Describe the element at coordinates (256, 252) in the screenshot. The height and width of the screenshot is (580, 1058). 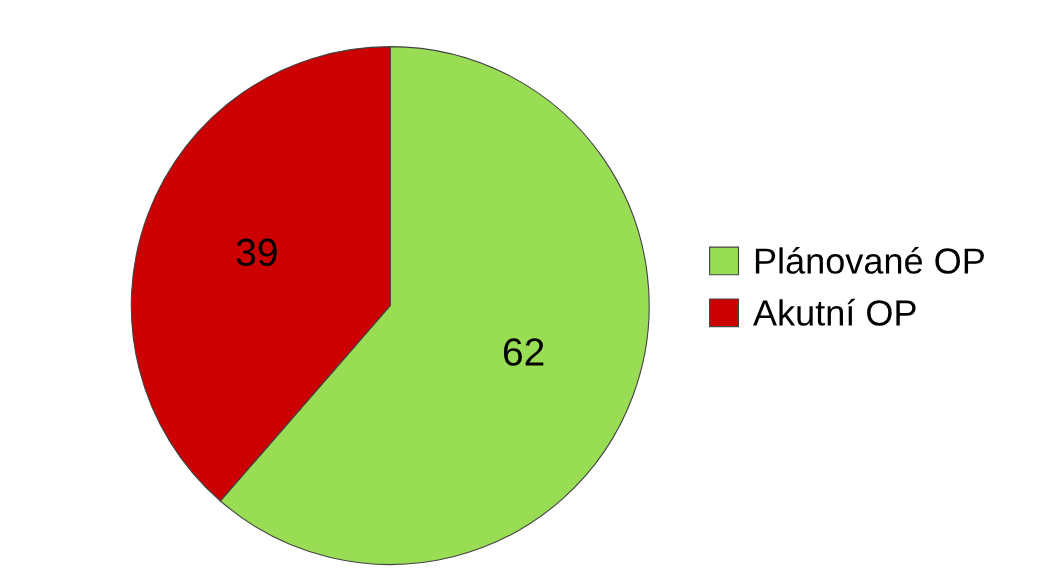
I see `data-label: 39` at that location.